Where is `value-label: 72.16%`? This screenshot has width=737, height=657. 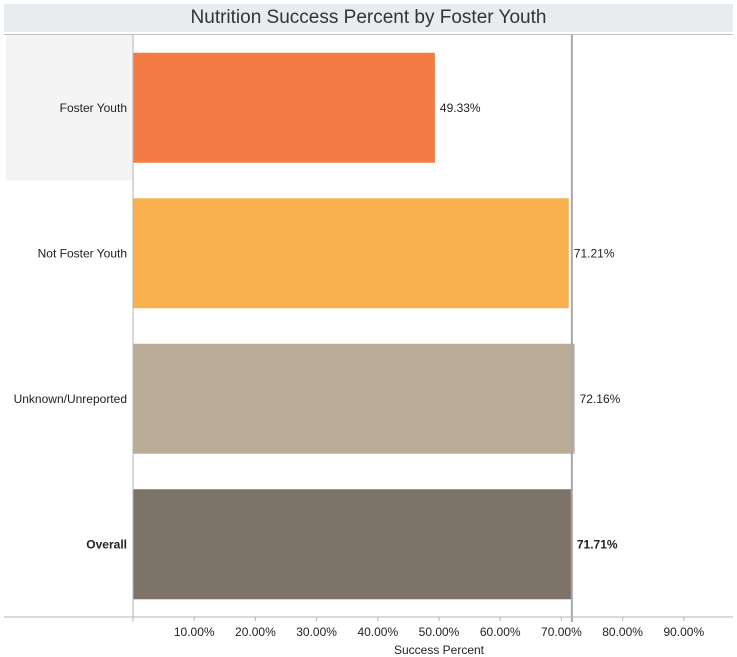 value-label: 72.16% is located at coordinates (600, 399).